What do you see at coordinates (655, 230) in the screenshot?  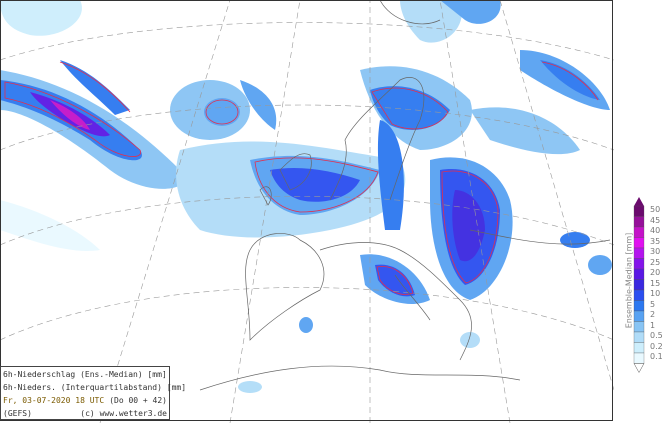 I see `legend-label: 40` at bounding box center [655, 230].